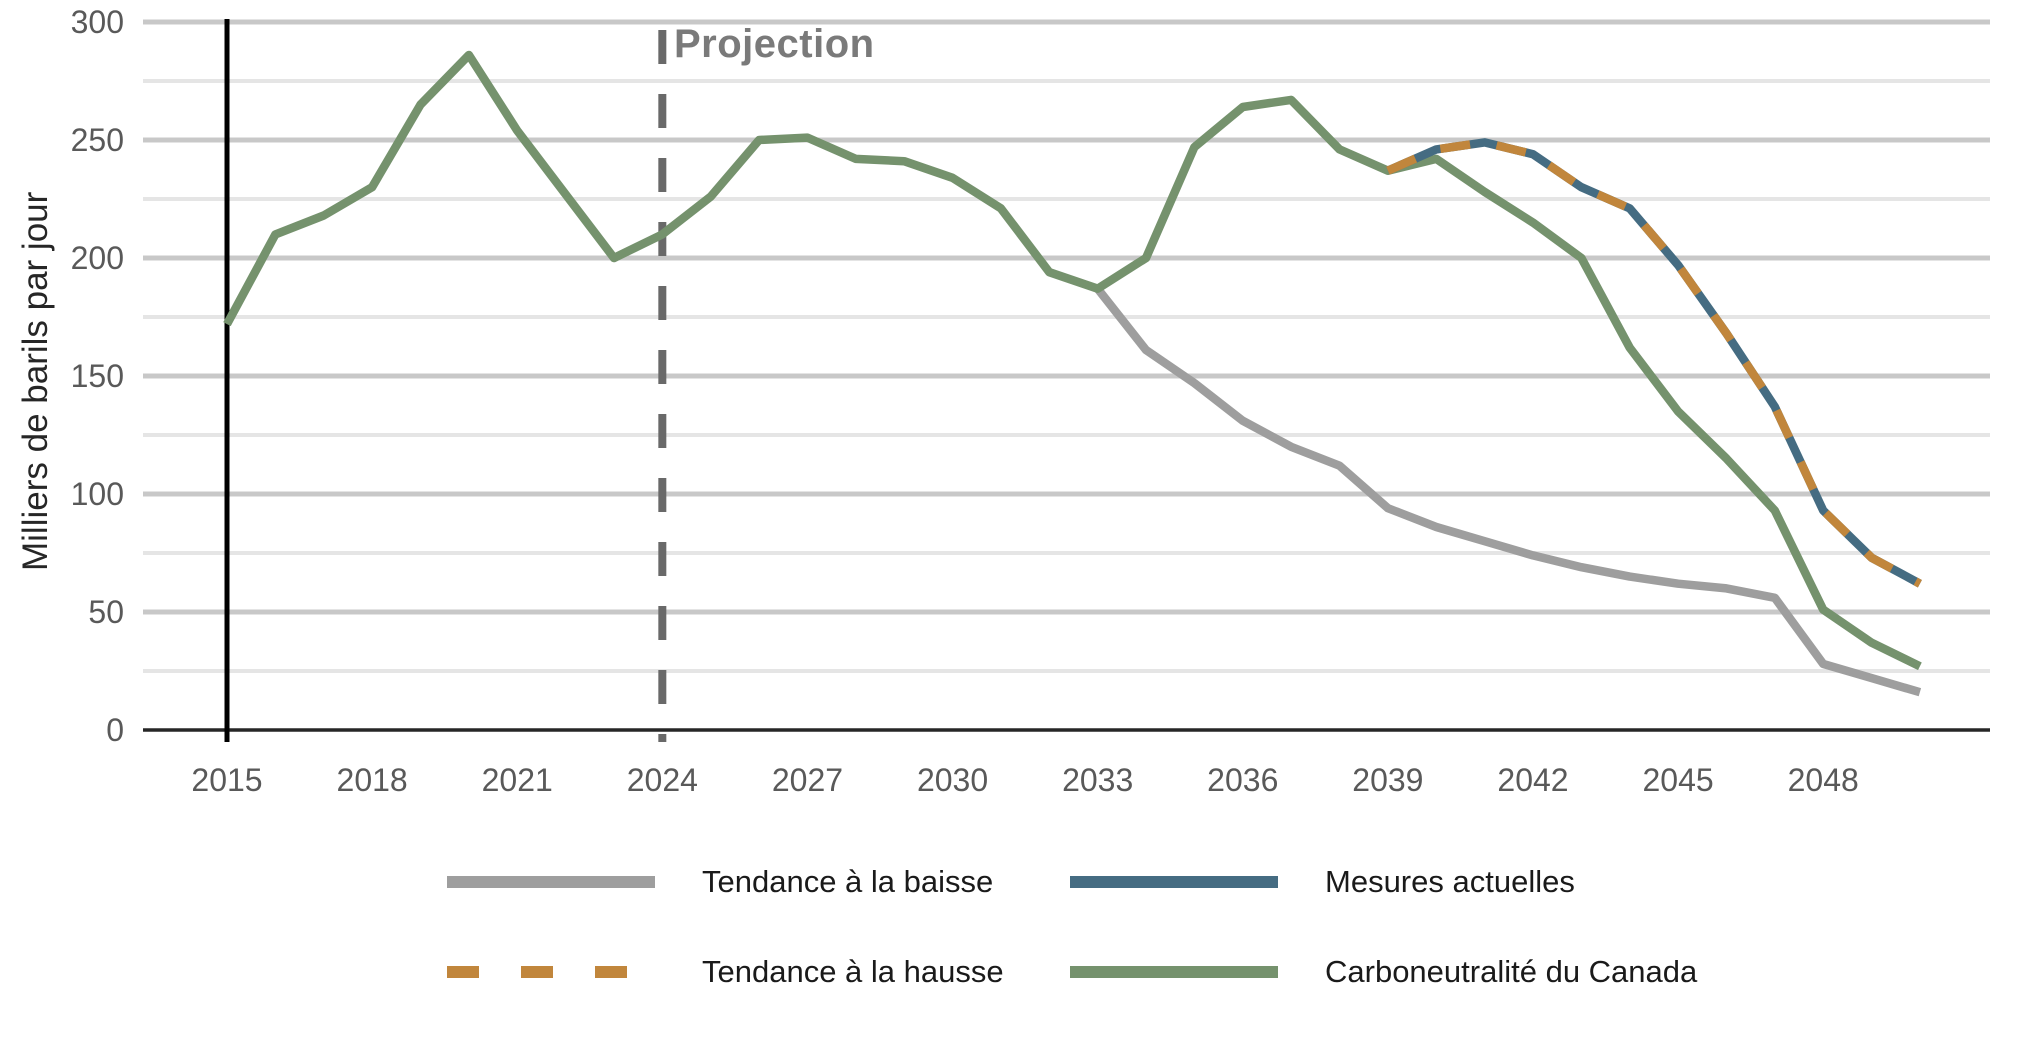  What do you see at coordinates (1242, 780) in the screenshot?
I see `x-tick-label: 2036` at bounding box center [1242, 780].